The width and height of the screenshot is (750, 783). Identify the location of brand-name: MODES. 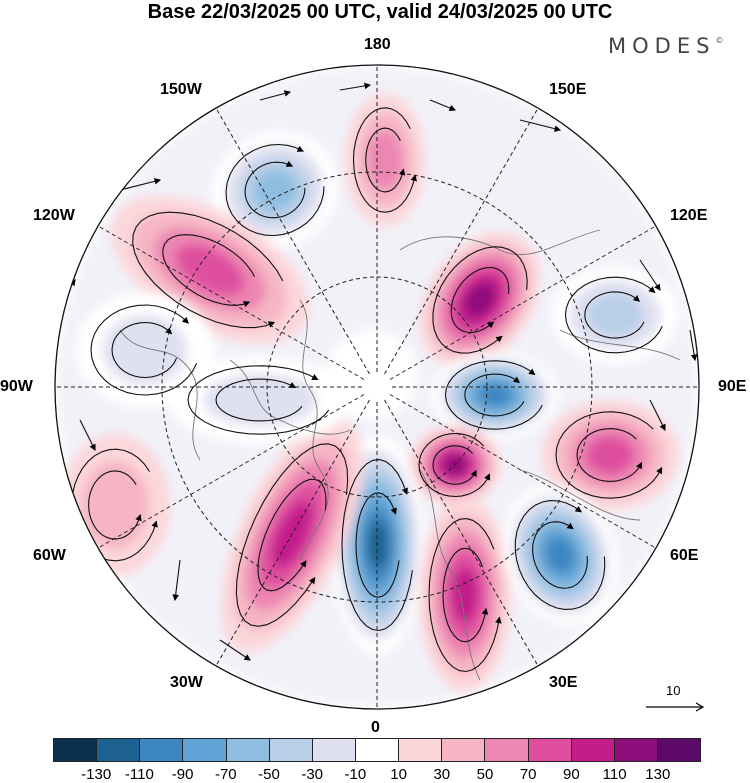
(662, 46).